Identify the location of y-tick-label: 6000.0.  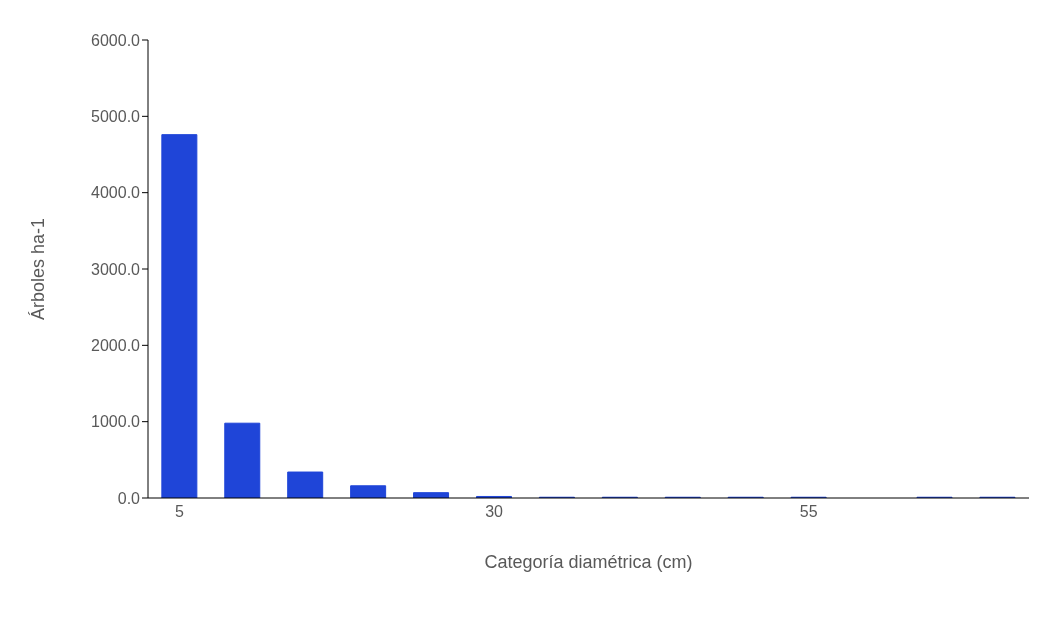
(116, 40).